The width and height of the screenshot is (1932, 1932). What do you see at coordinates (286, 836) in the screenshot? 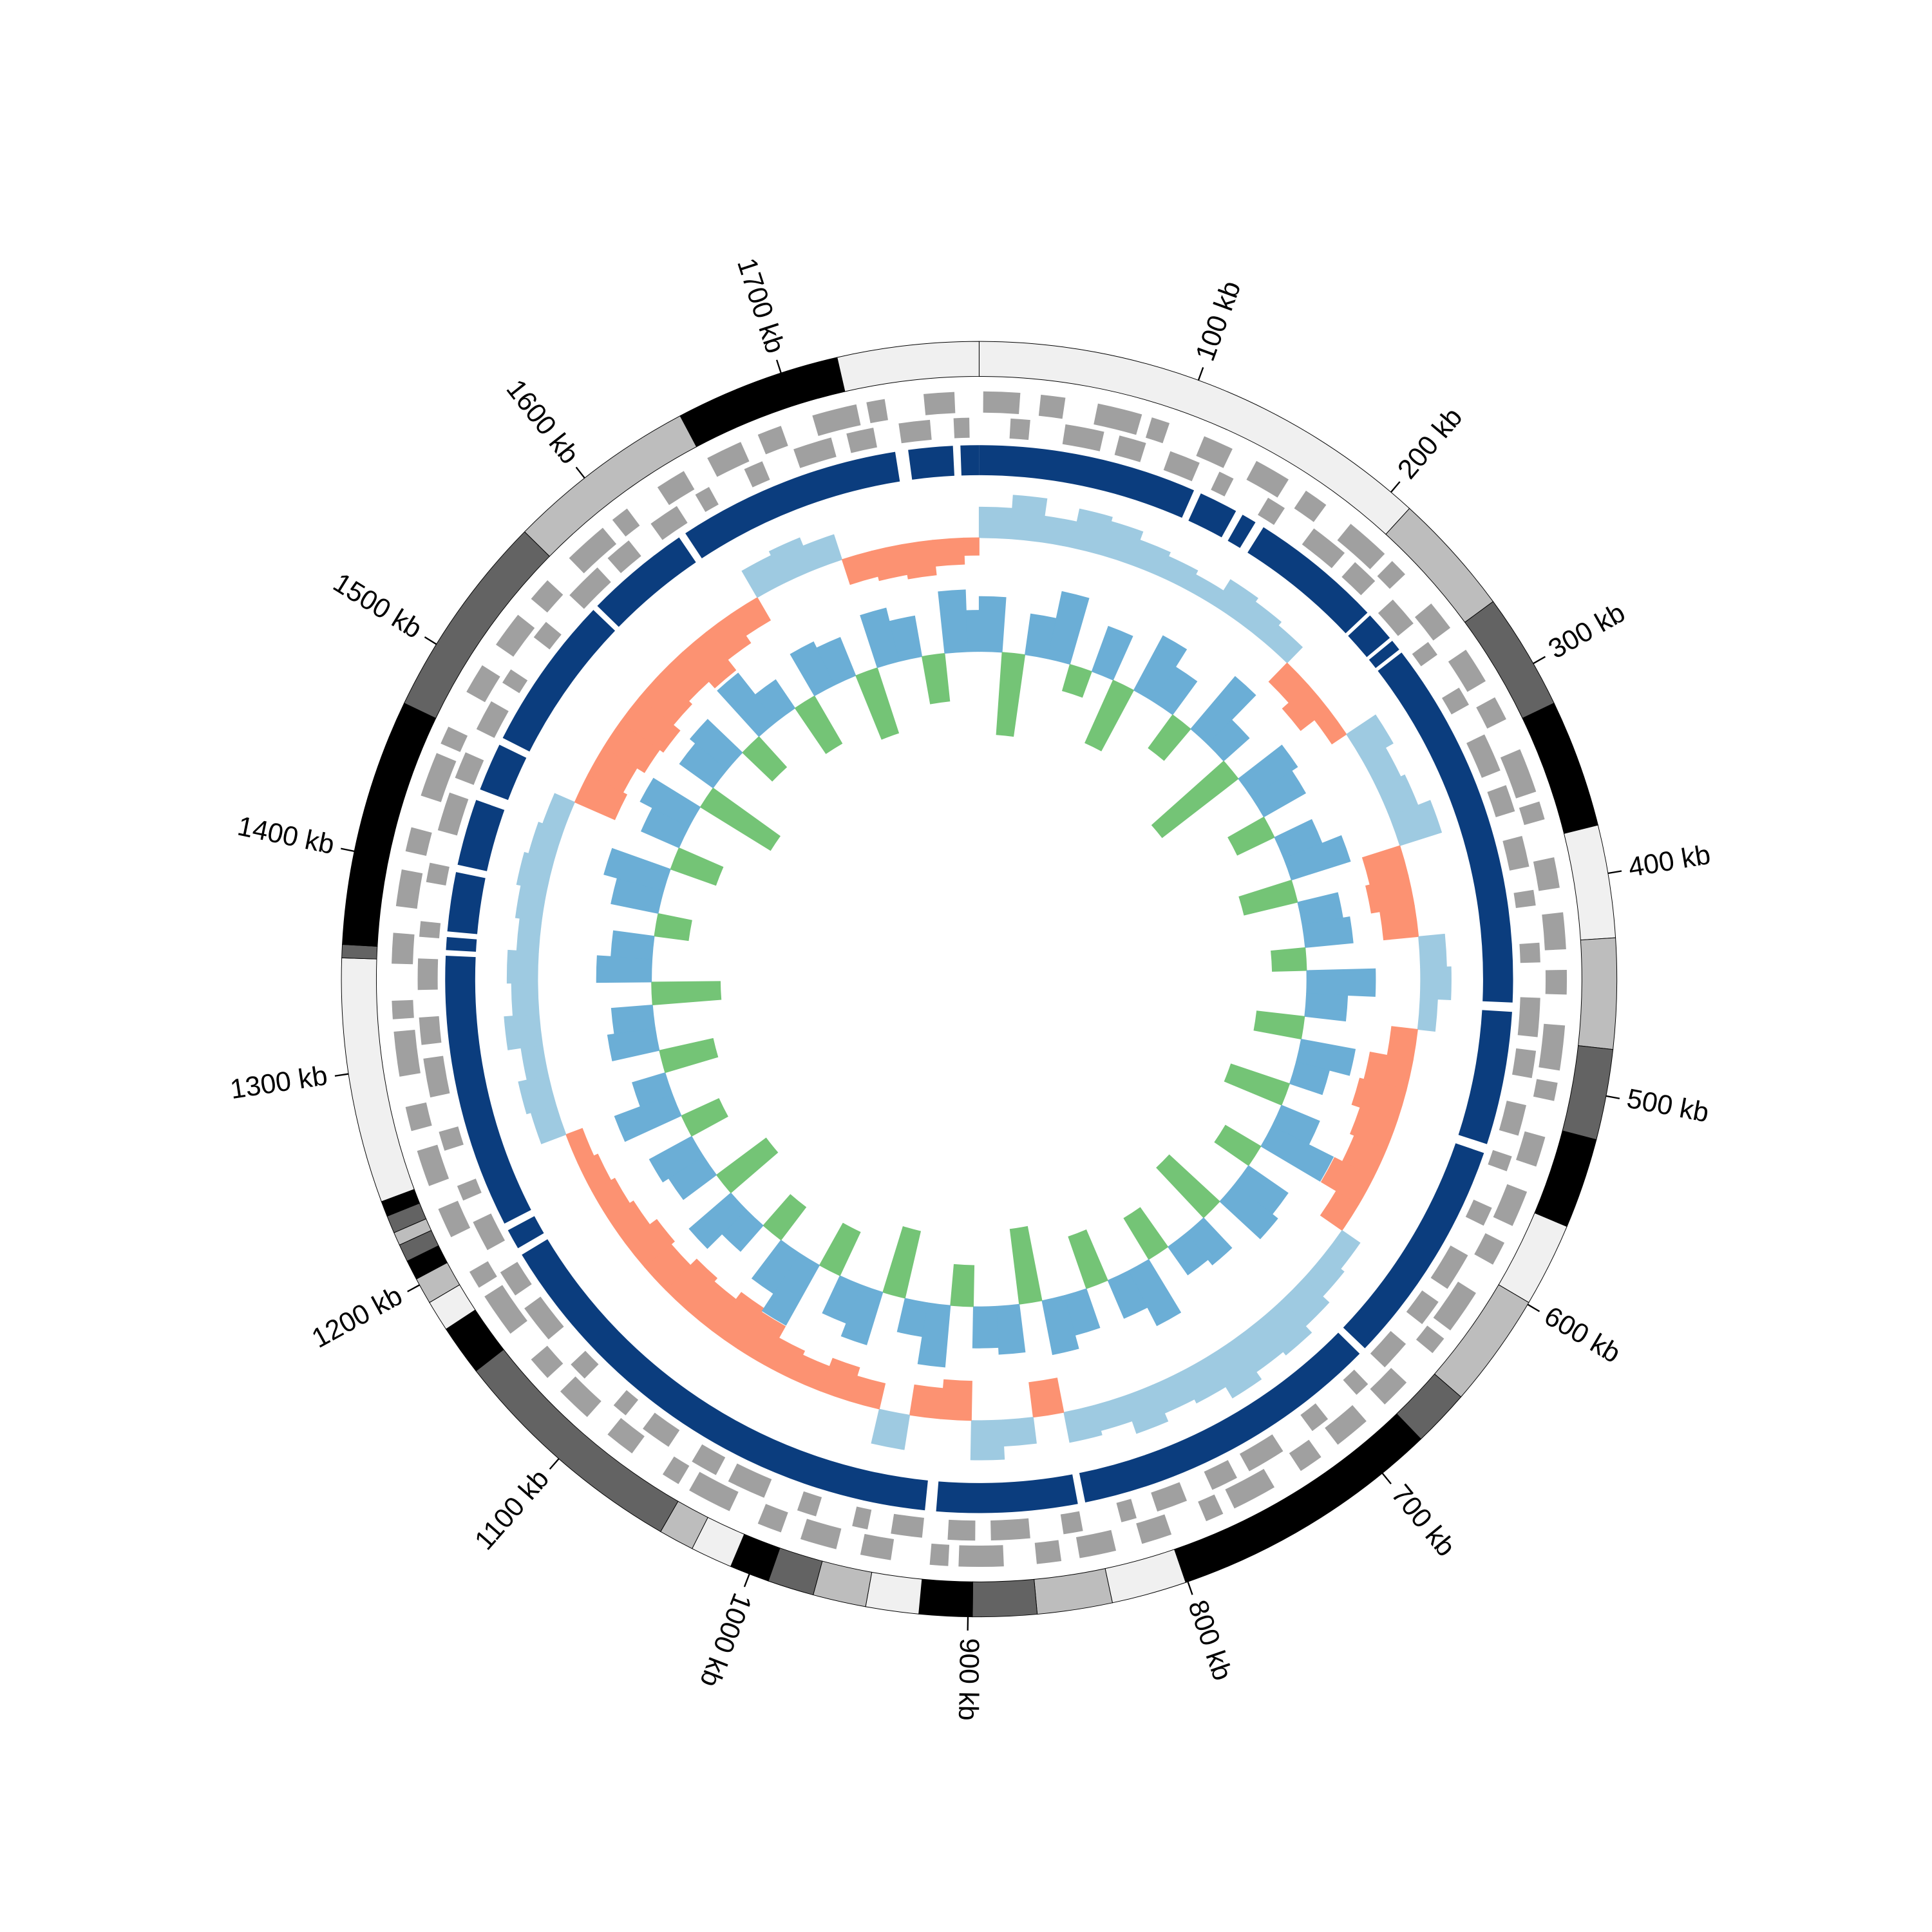
I see `tick-label: 1400 kb` at bounding box center [286, 836].